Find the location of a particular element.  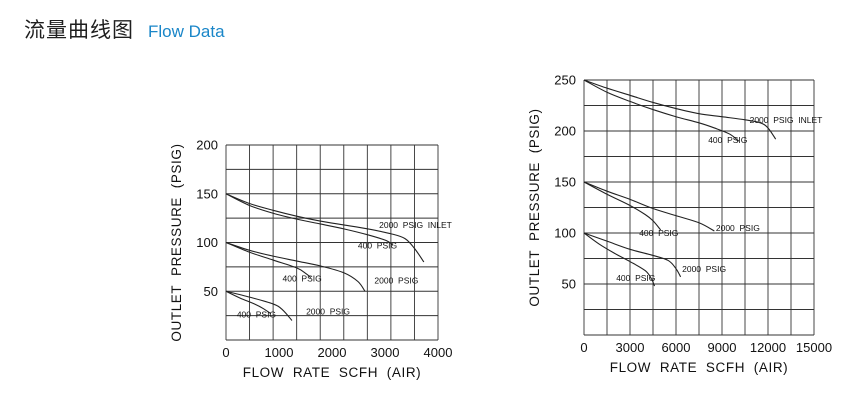

page-title-cn: 流量曲线图 is located at coordinates (79, 30).